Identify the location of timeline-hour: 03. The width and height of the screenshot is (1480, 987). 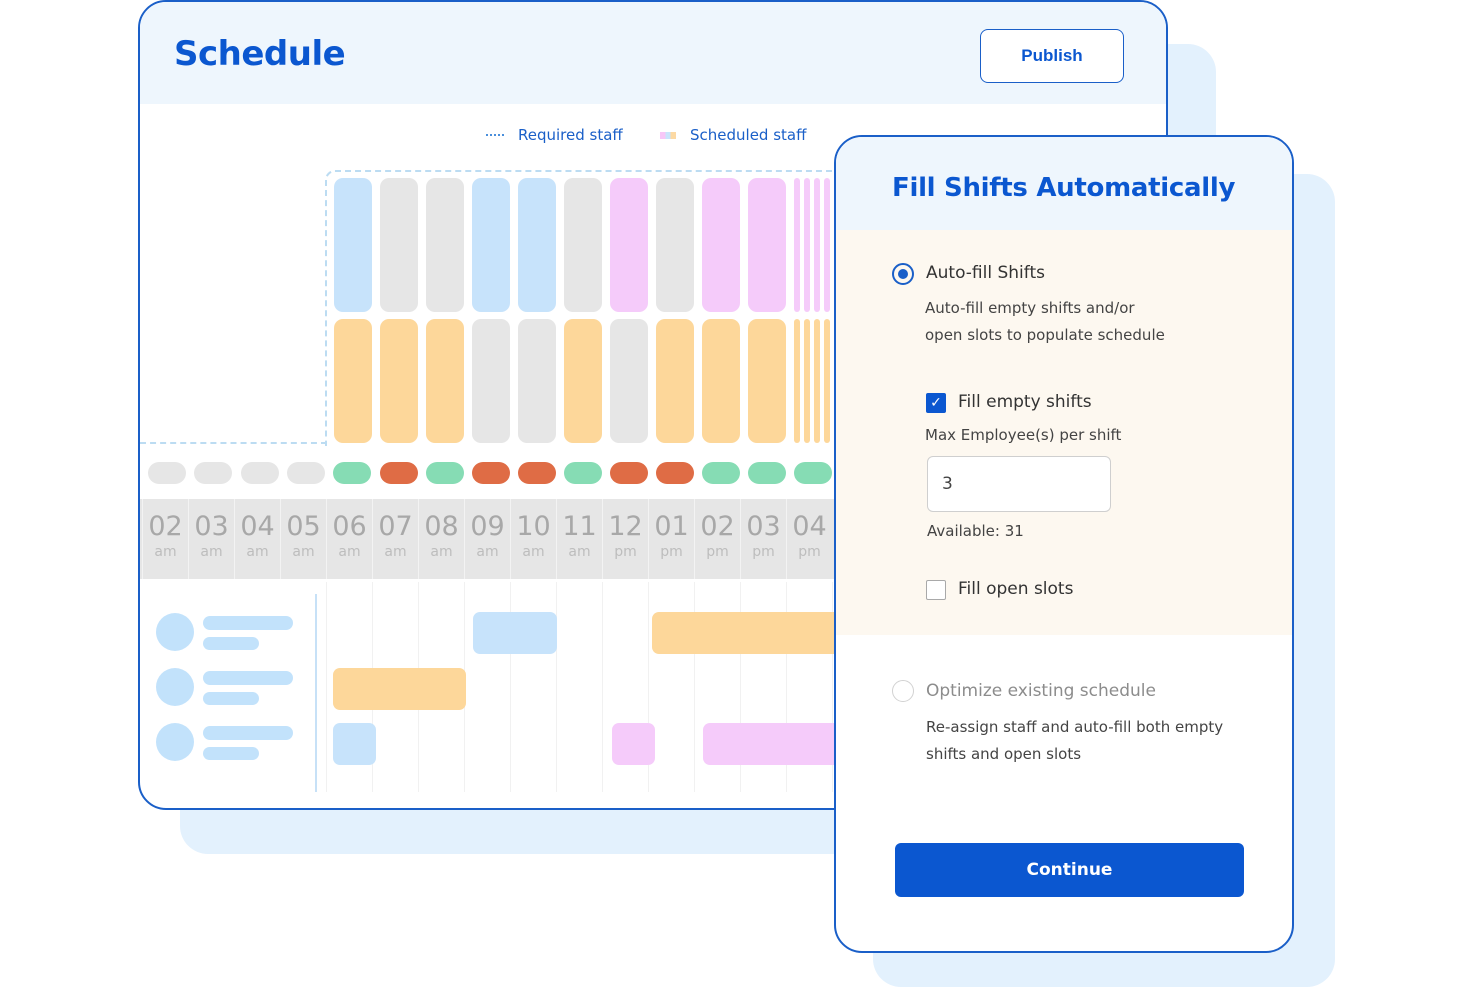
(763, 526).